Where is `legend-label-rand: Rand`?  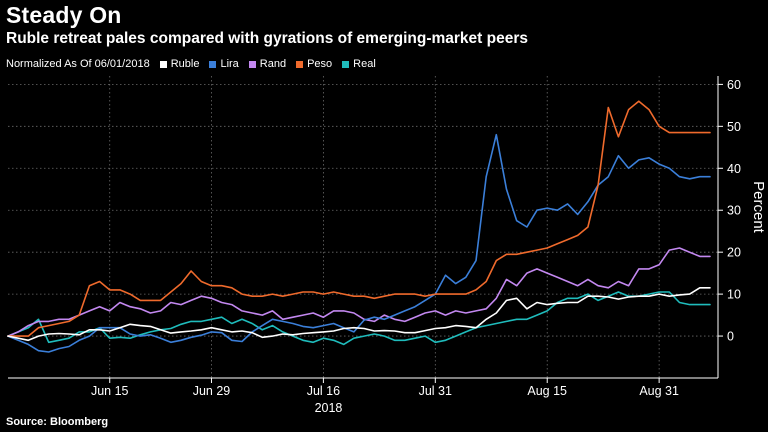
legend-label-rand: Rand is located at coordinates (273, 64).